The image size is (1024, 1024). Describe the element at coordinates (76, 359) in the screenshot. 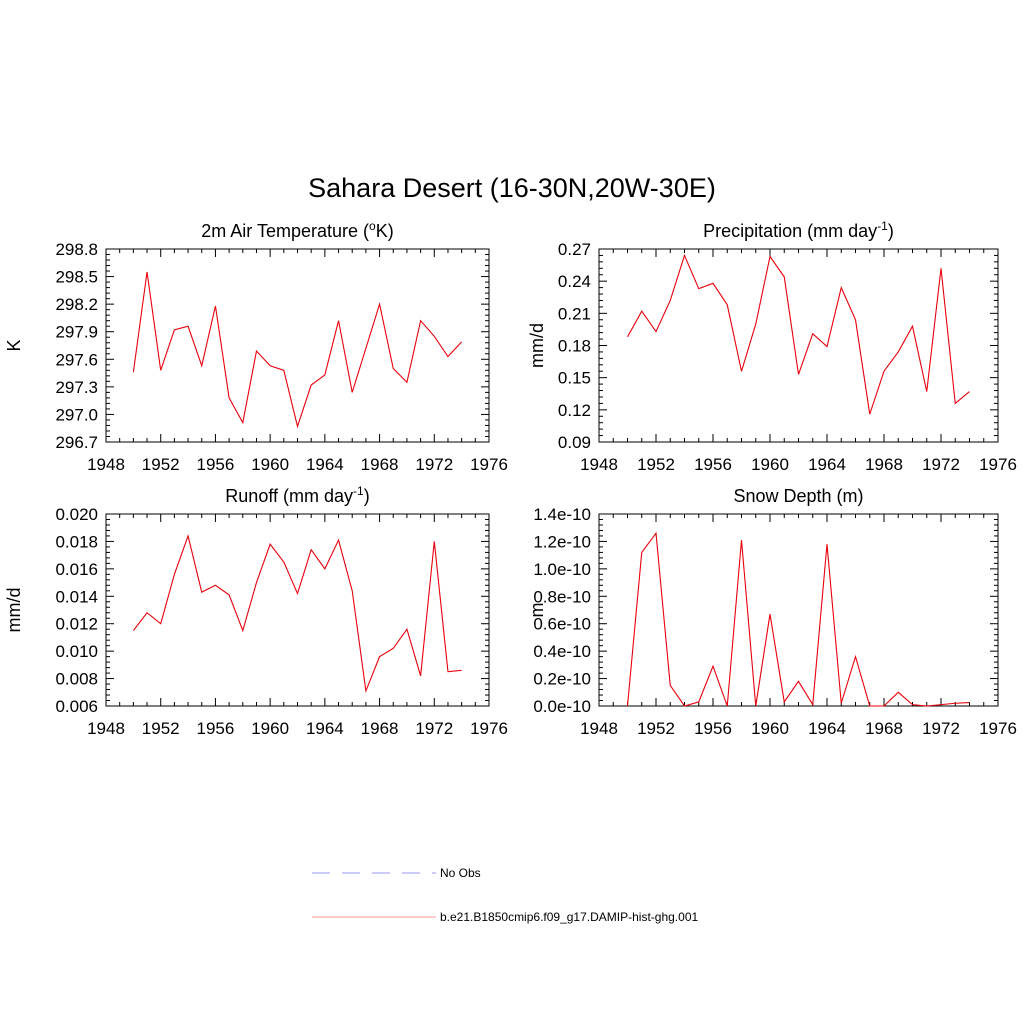

I see `y-tick-label: 297.6` at that location.